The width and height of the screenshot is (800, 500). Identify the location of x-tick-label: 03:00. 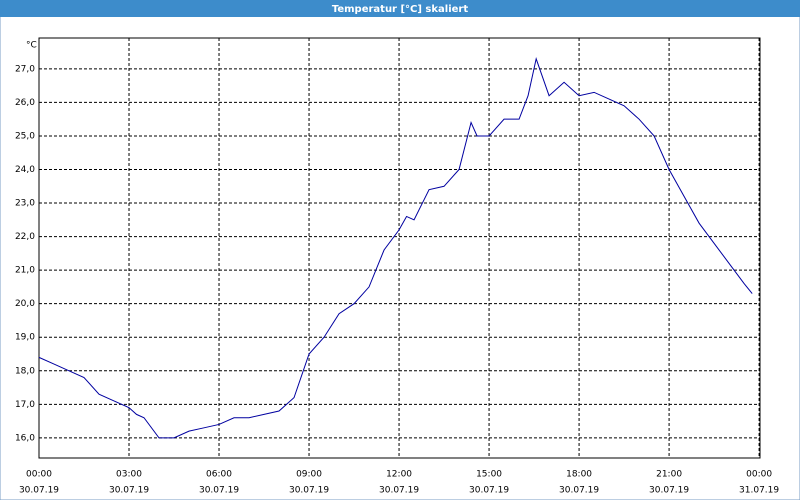
(129, 475).